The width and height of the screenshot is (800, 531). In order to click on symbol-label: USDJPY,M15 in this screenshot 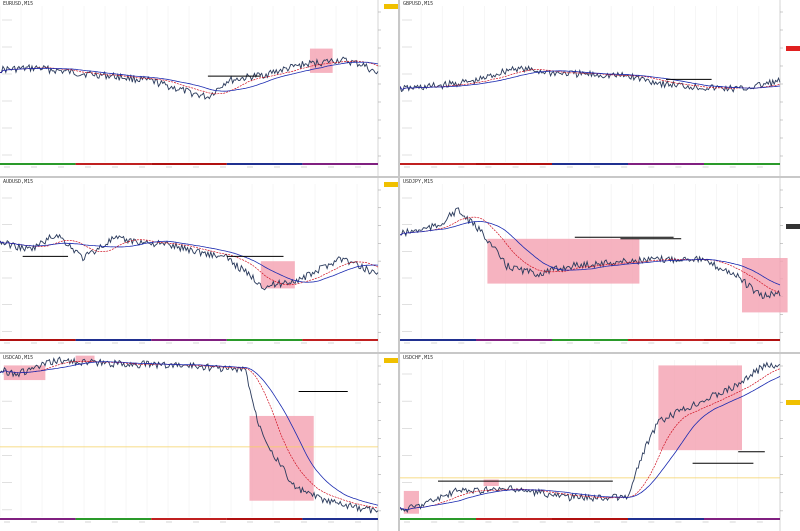, I will do `click(418, 182)`.